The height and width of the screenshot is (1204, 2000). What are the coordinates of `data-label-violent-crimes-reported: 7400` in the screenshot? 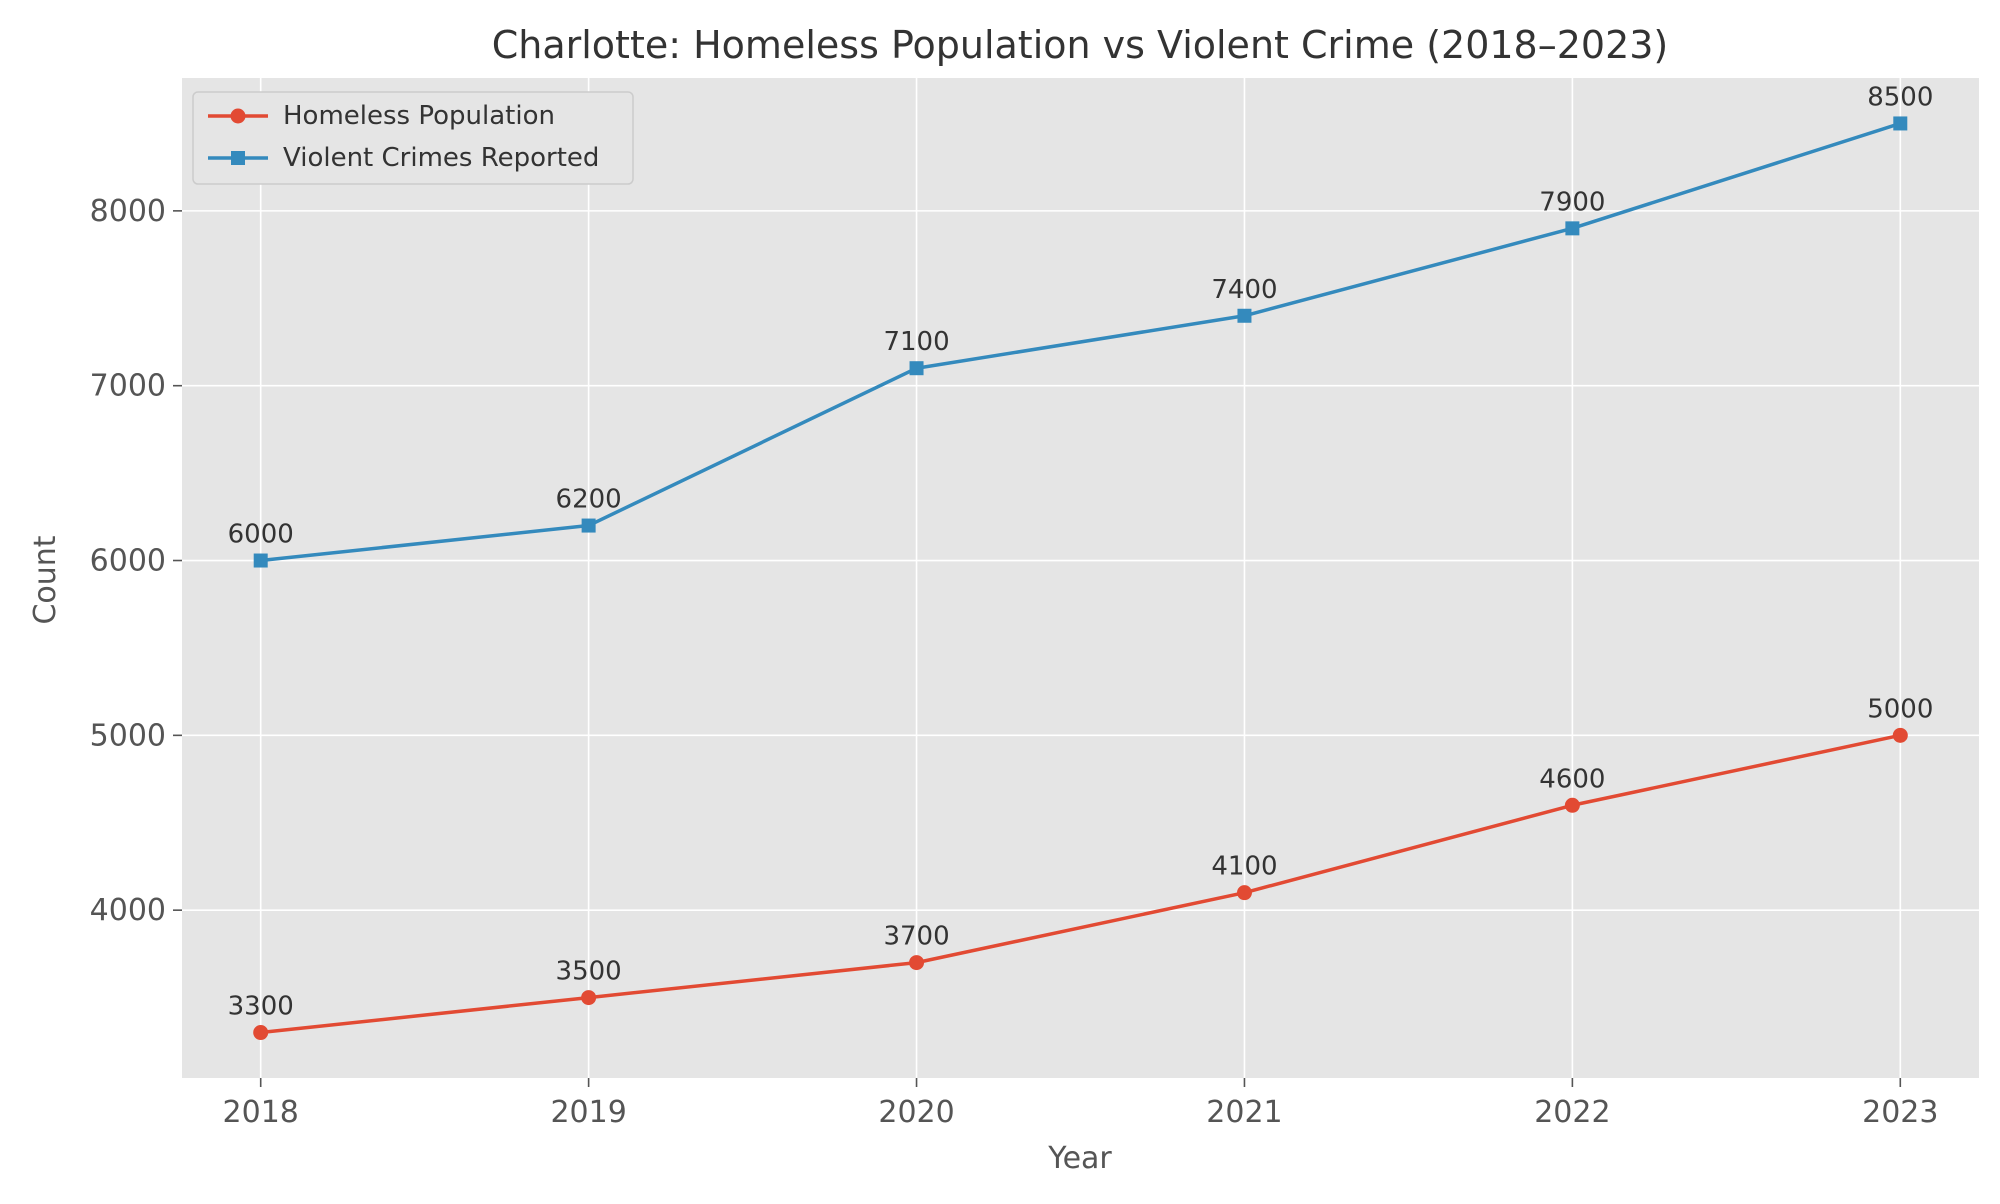 It's located at (1244, 290).